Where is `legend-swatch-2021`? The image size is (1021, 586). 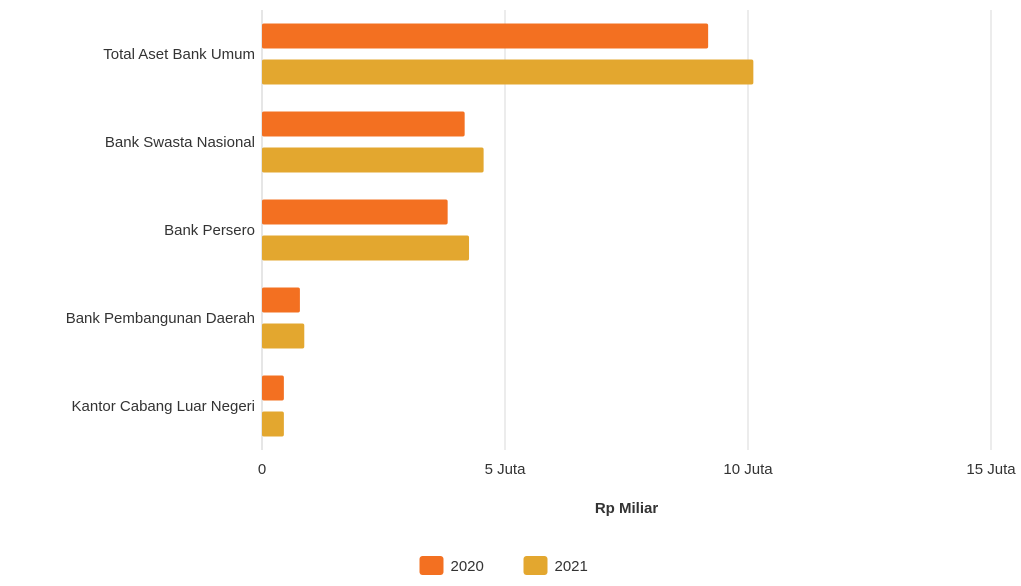
legend-swatch-2021 is located at coordinates (535, 565).